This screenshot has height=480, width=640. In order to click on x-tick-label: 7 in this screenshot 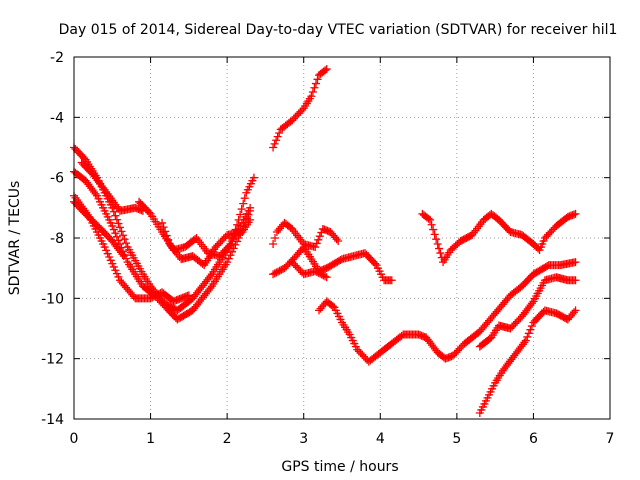, I will do `click(610, 439)`.